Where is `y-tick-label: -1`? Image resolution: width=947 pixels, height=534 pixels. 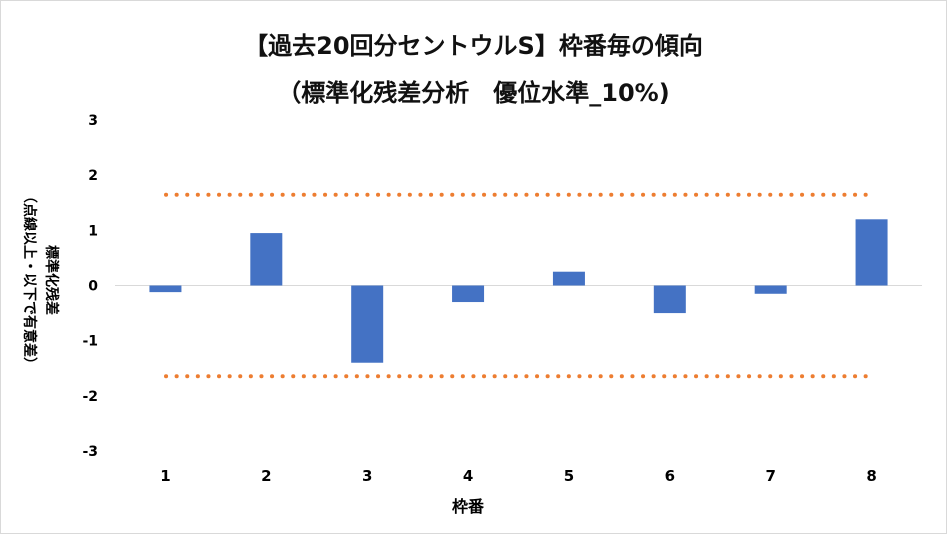
y-tick-label: -1 is located at coordinates (90, 342).